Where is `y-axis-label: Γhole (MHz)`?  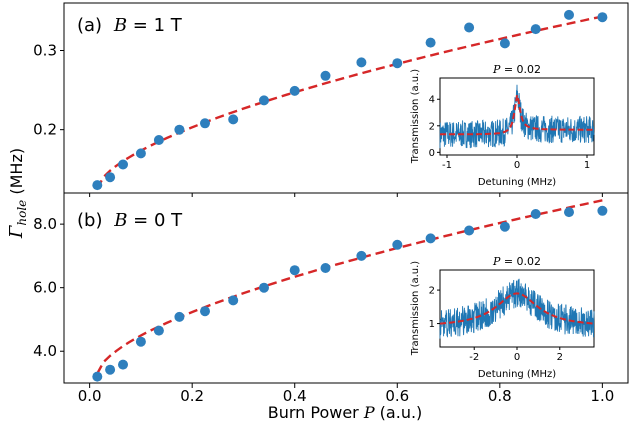 y-axis-label: Γhole (MHz) is located at coordinates (17, 193).